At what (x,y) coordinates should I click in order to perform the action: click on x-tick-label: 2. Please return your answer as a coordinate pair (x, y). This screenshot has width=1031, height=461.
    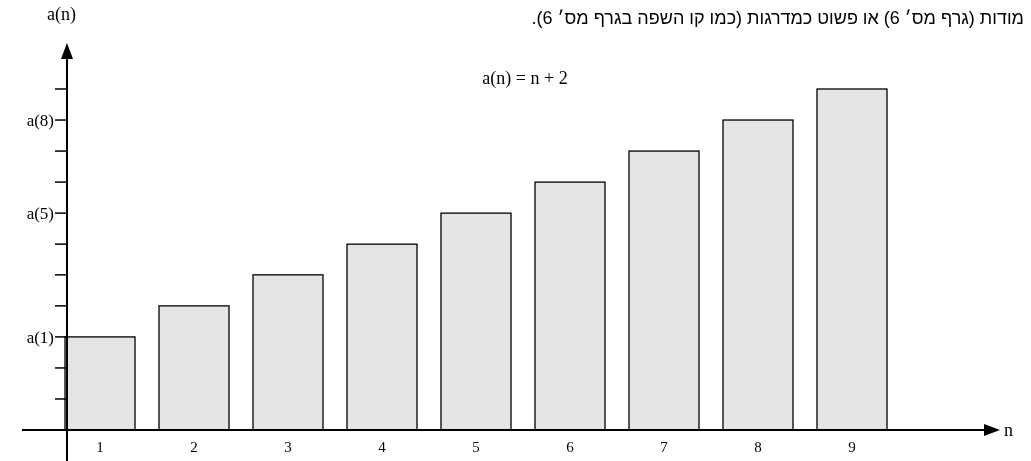
    Looking at the image, I should click on (194, 447).